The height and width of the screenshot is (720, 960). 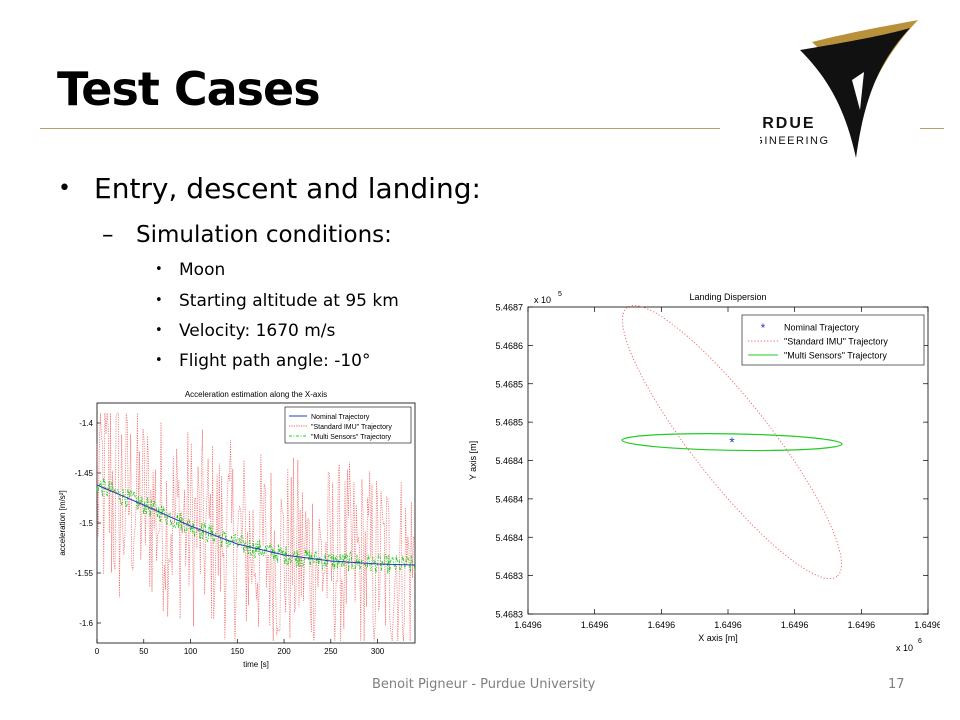 I want to click on chart-title: Landing Dispersion, so click(x=727, y=297).